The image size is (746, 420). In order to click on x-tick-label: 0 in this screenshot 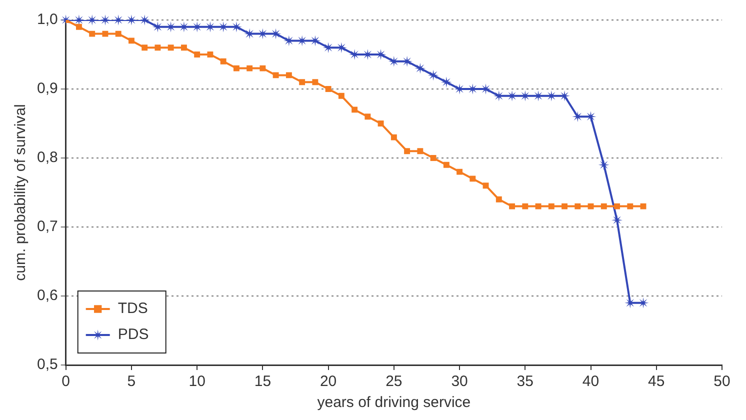, I will do `click(66, 381)`.